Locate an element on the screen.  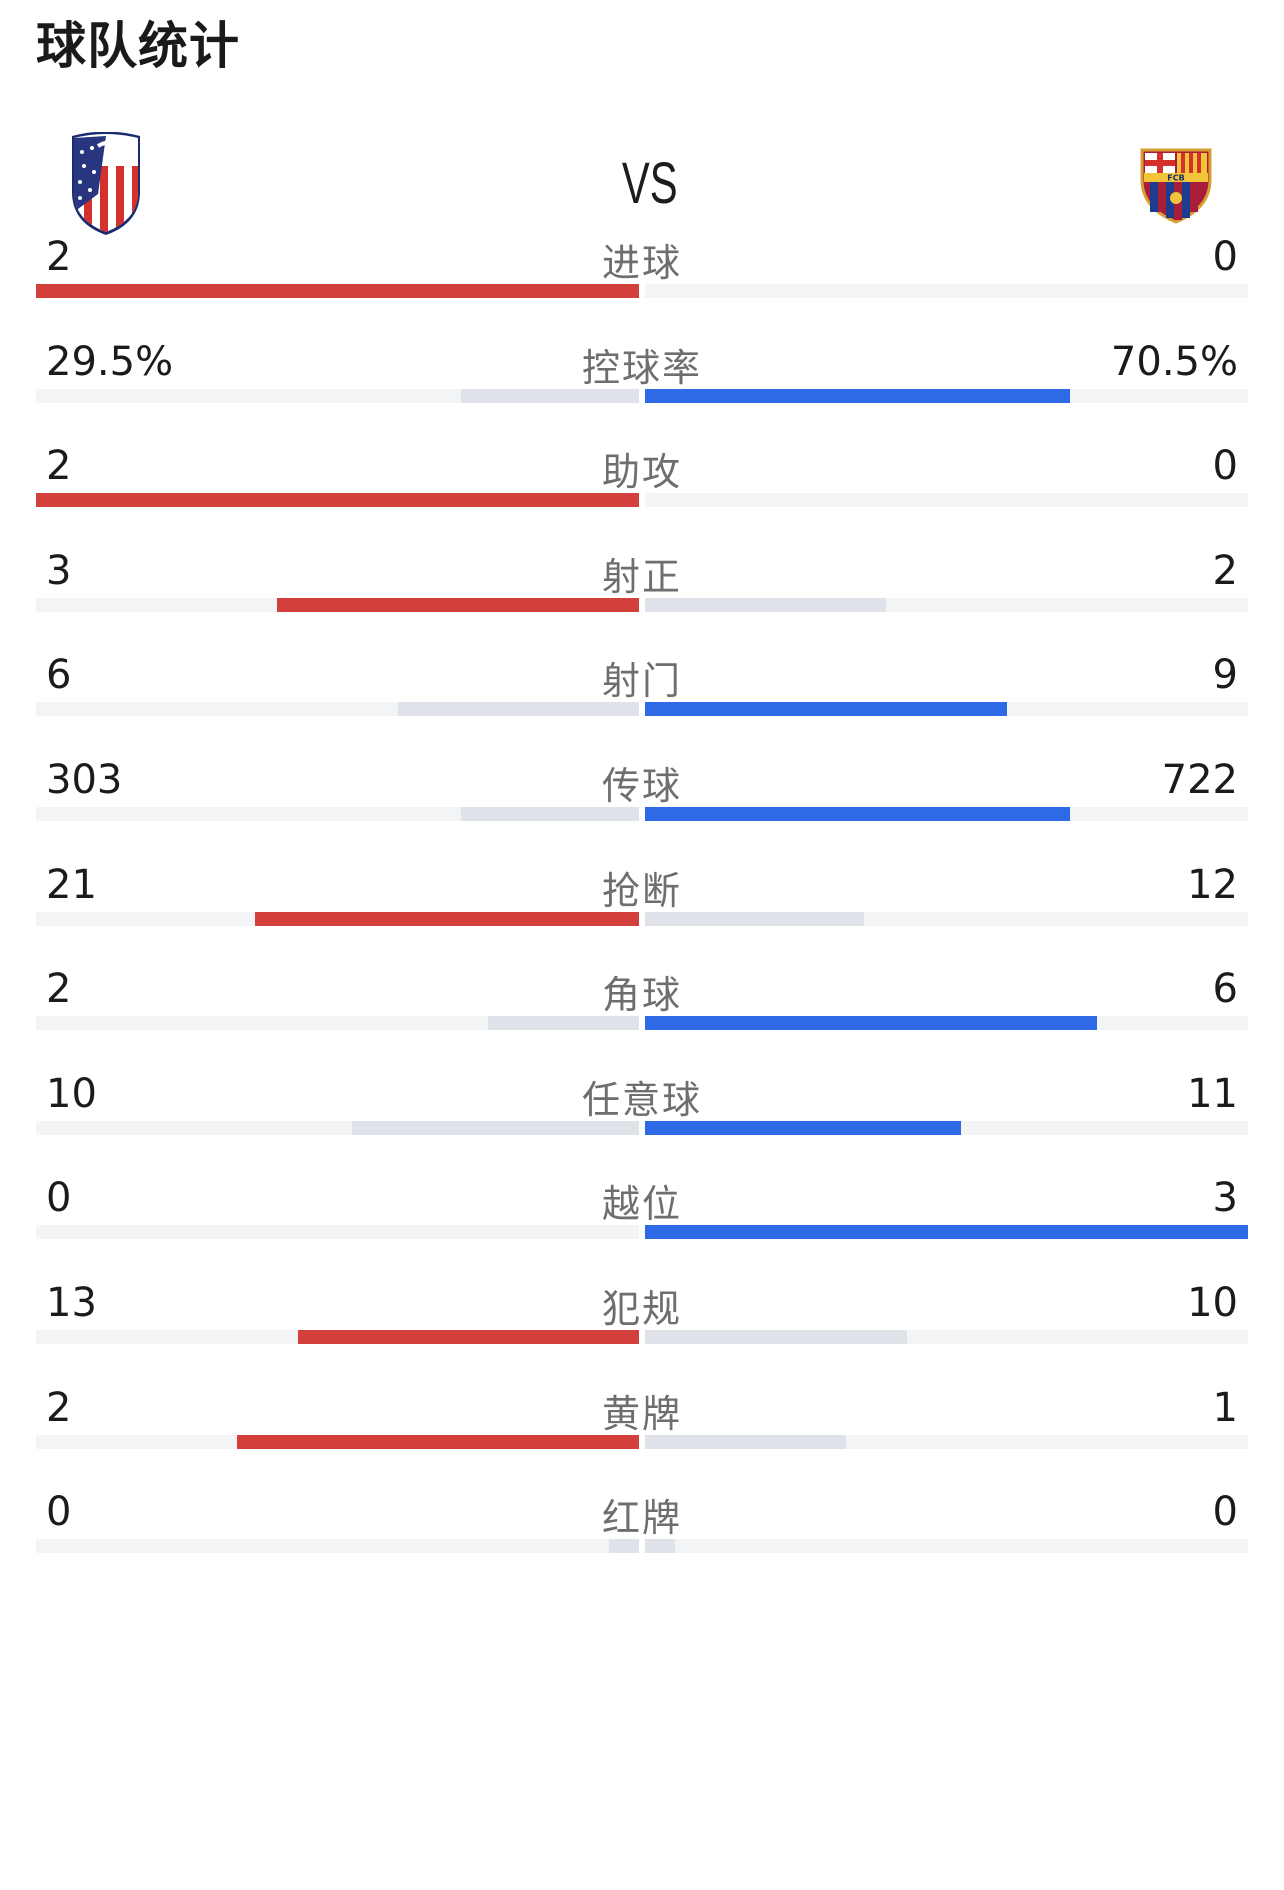
away-value: 10 is located at coordinates (1212, 1303).